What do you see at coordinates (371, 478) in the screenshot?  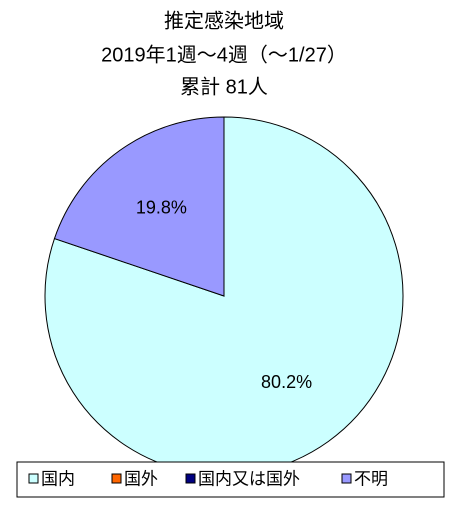 I see `legend-label: 不明` at bounding box center [371, 478].